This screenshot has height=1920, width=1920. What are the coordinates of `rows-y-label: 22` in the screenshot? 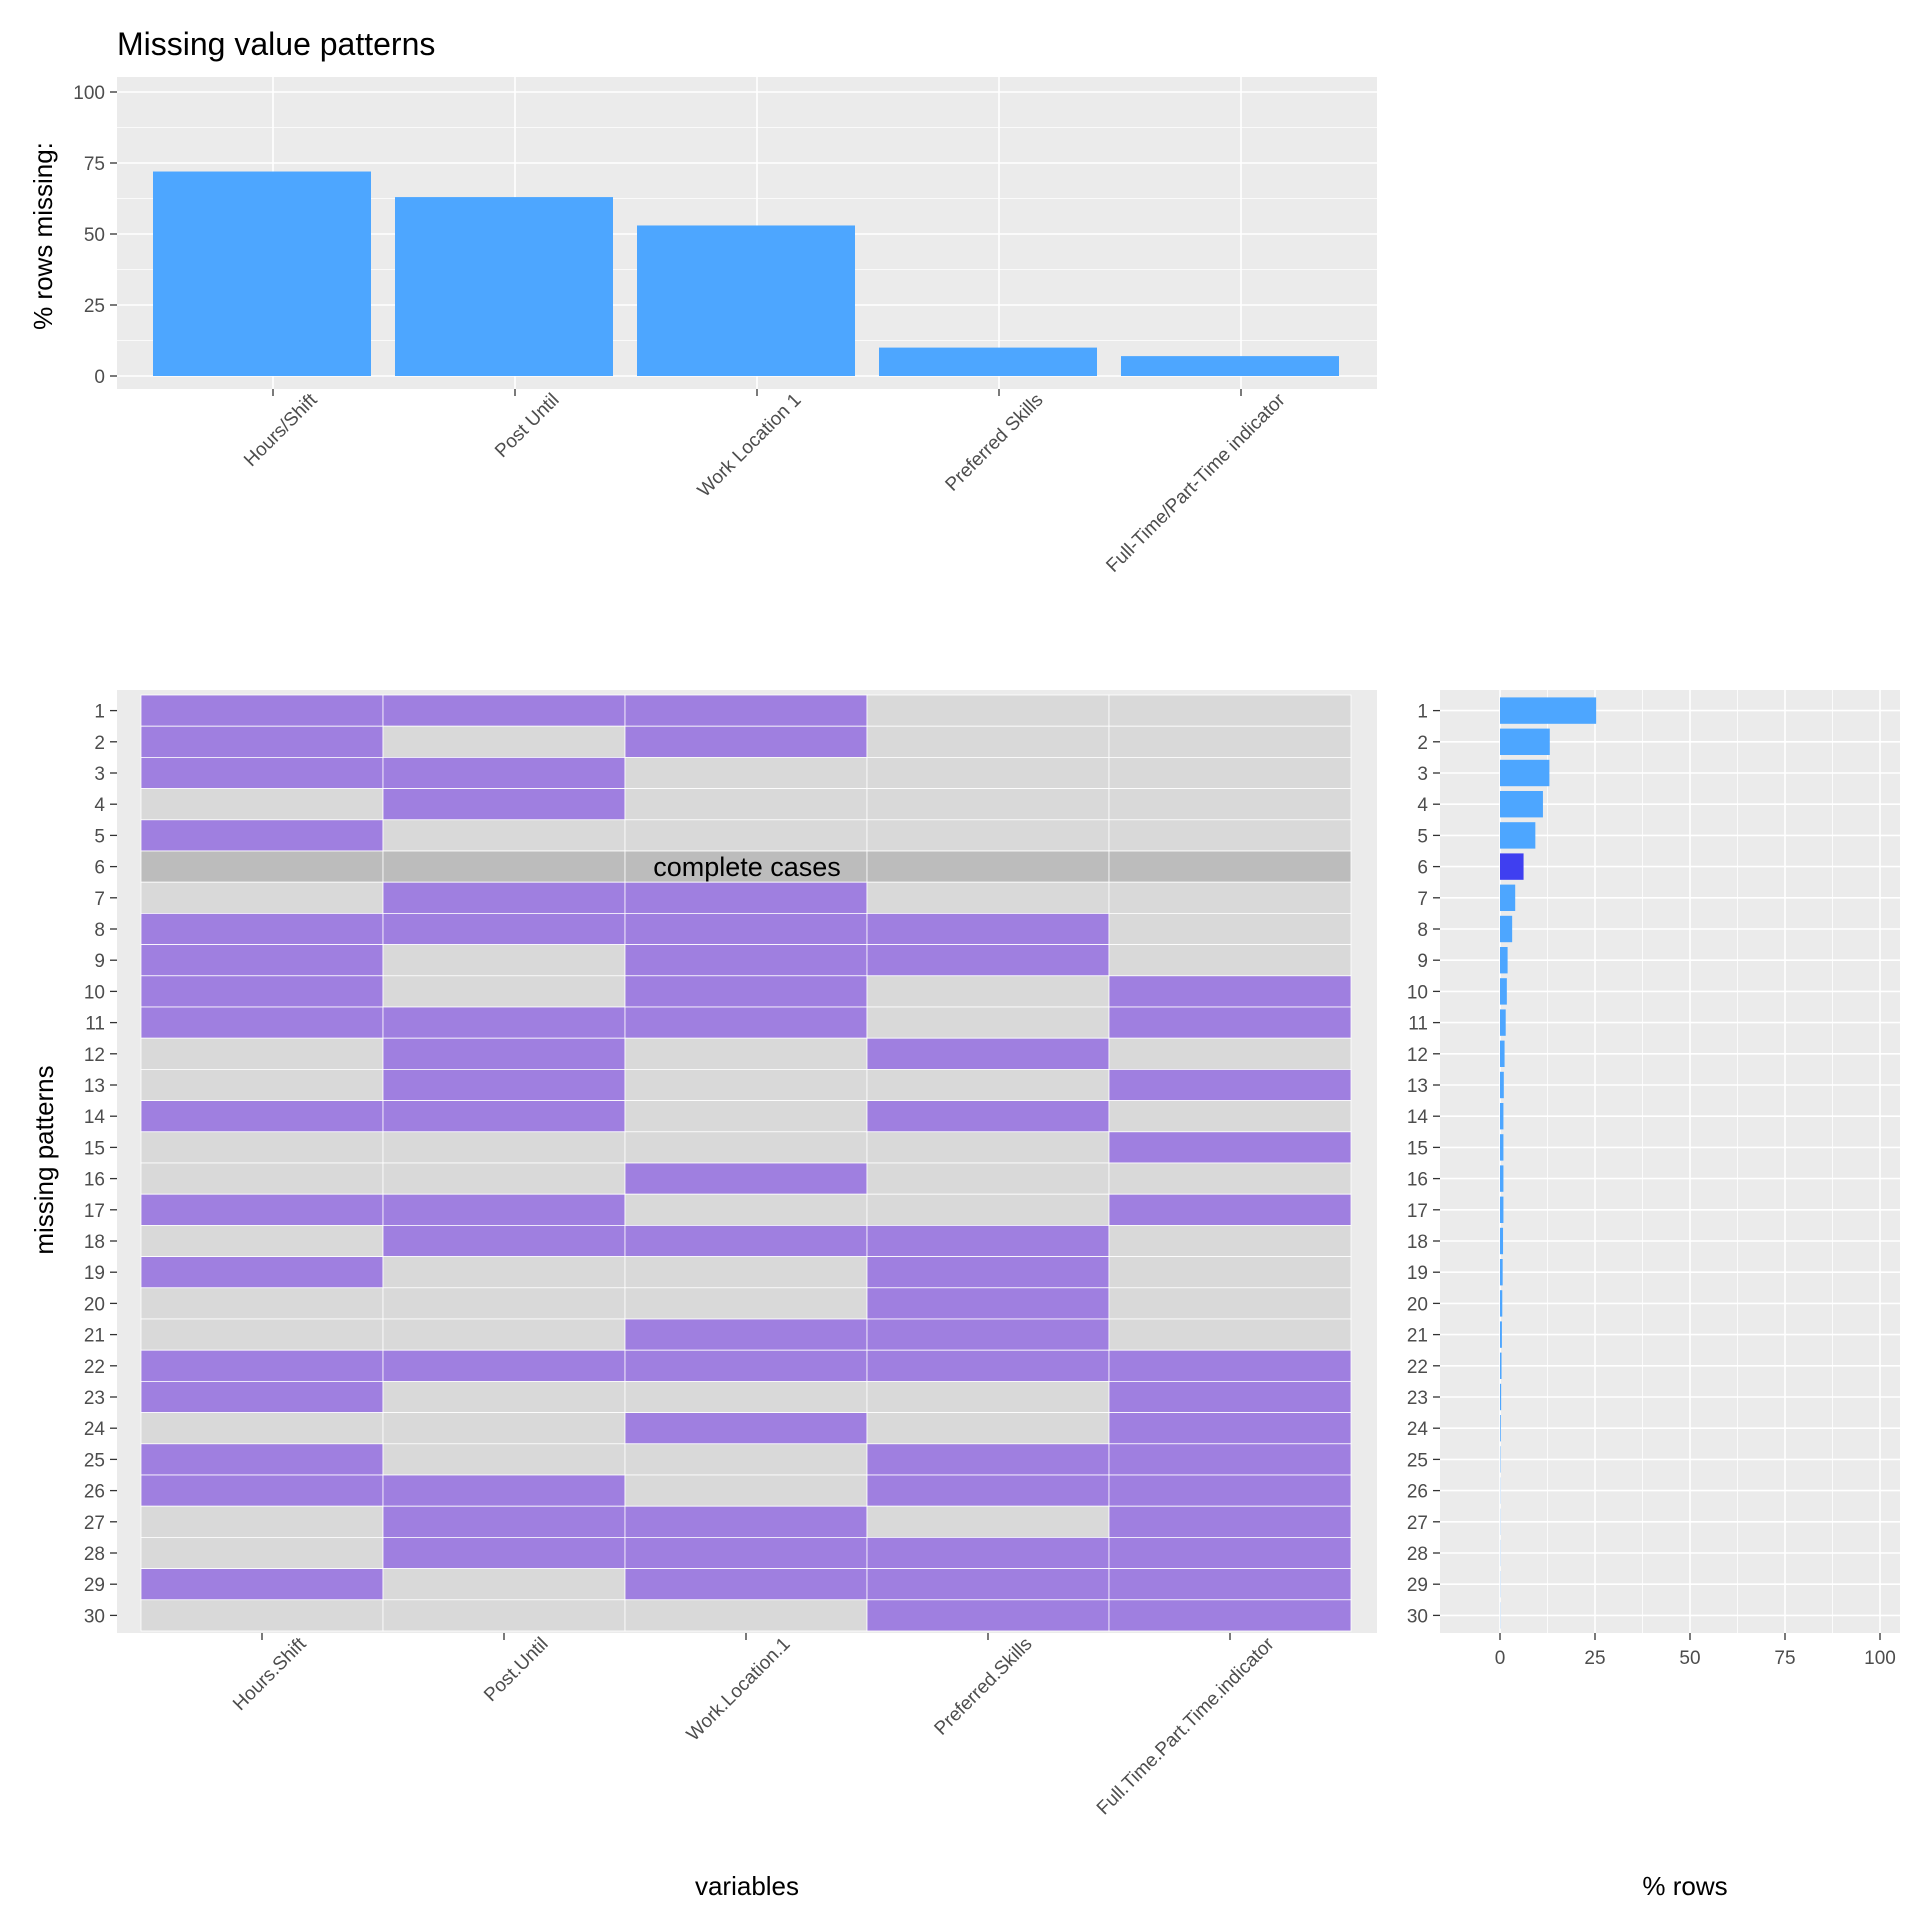 It's located at (1417, 1367).